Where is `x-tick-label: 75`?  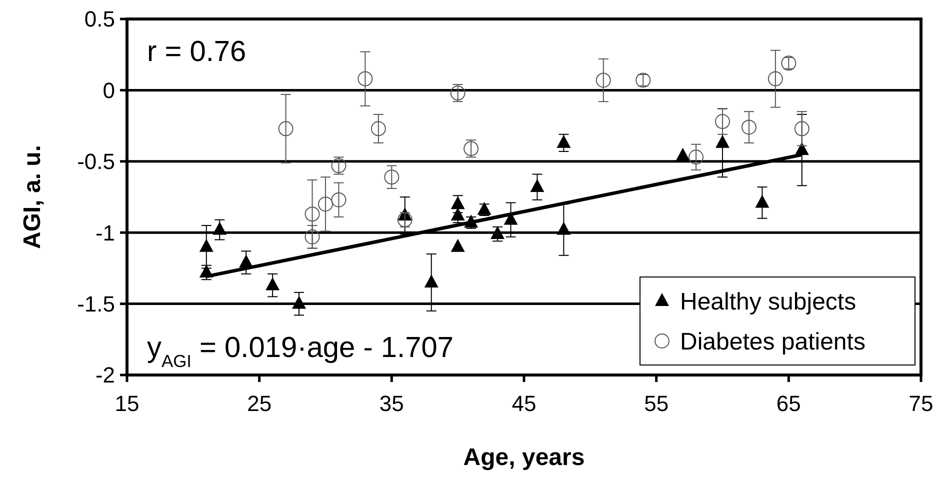
x-tick-label: 75 is located at coordinates (921, 403).